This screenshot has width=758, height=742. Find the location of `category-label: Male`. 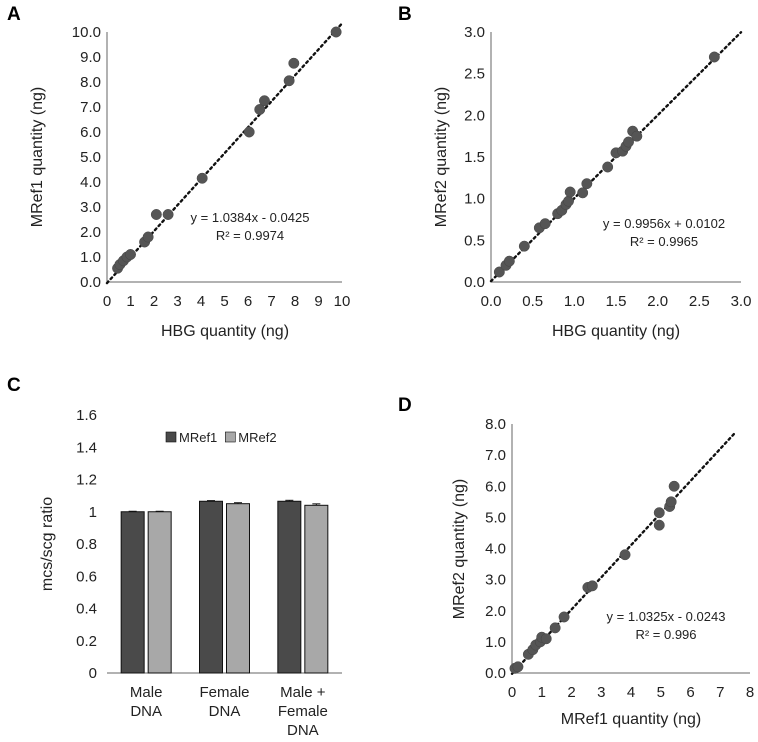

category-label: Male is located at coordinates (146, 692).